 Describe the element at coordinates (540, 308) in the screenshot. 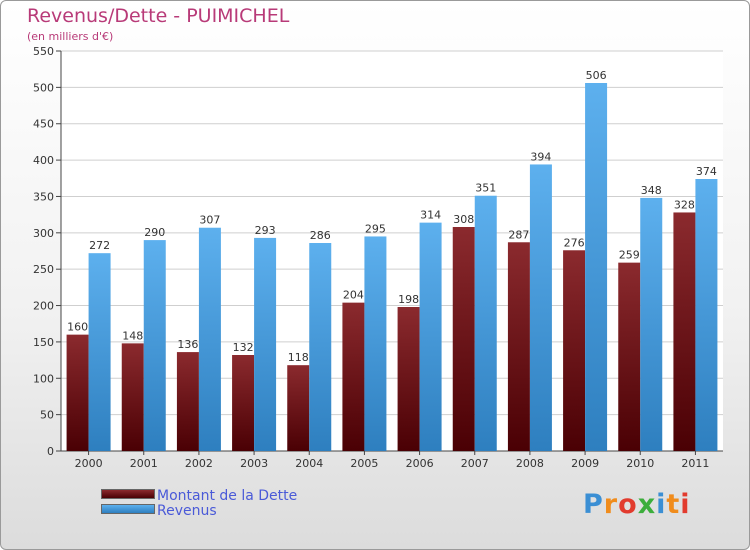

I see `bar-revenus-2008` at that location.